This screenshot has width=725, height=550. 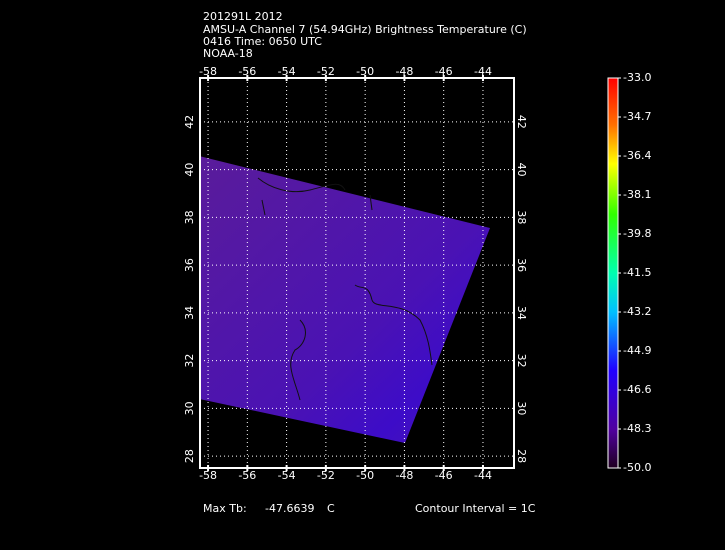 What do you see at coordinates (637, 350) in the screenshot?
I see `colorbar-label: -44.9` at bounding box center [637, 350].